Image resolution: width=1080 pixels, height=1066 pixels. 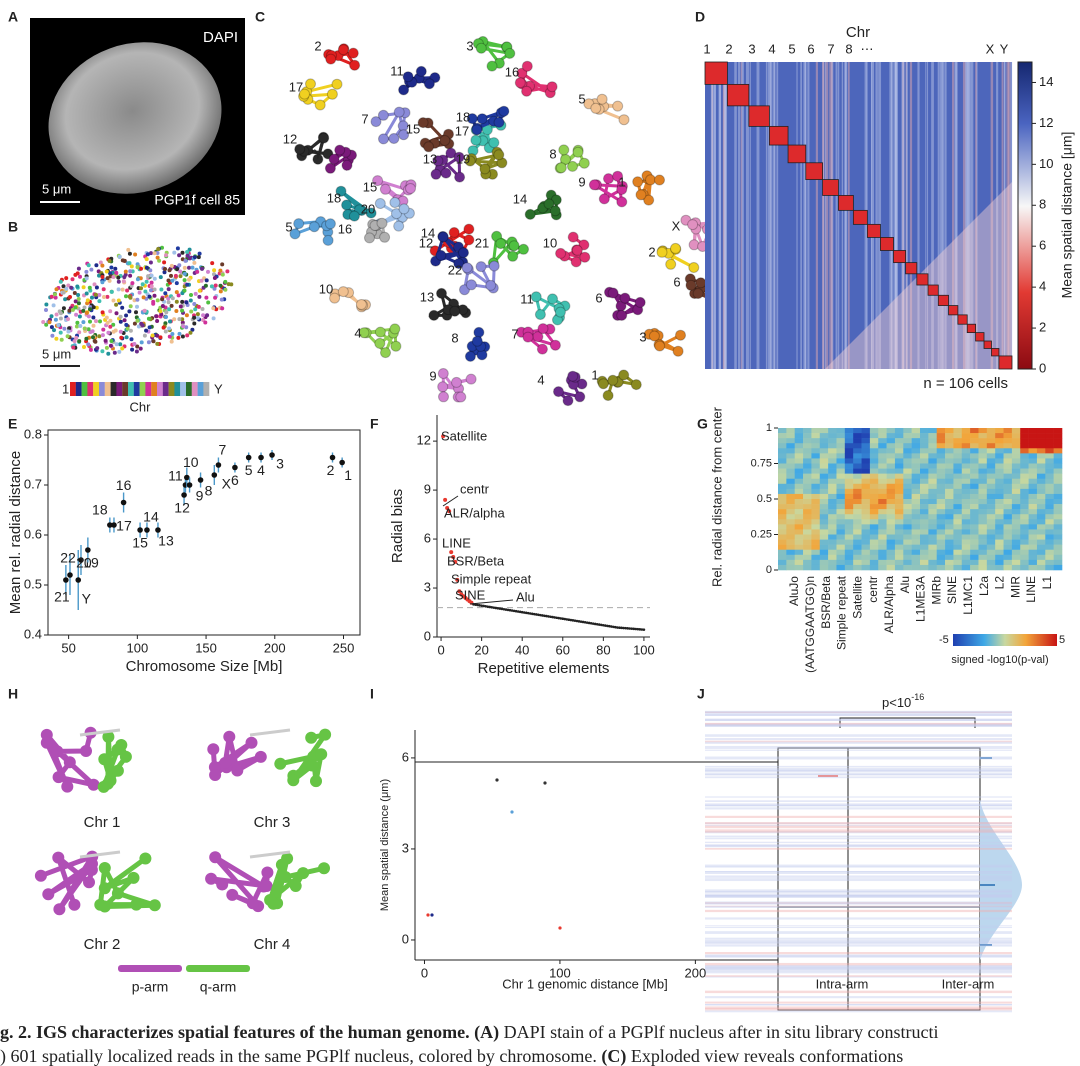 I want to click on diagonal-block, so click(x=953, y=310).